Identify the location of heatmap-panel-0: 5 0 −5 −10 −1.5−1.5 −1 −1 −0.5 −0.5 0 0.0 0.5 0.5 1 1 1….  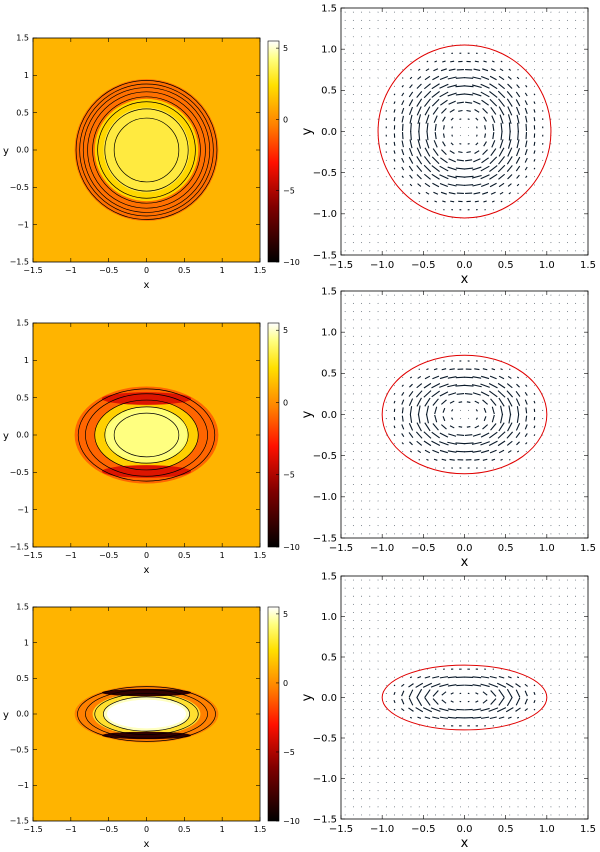
(151, 162).